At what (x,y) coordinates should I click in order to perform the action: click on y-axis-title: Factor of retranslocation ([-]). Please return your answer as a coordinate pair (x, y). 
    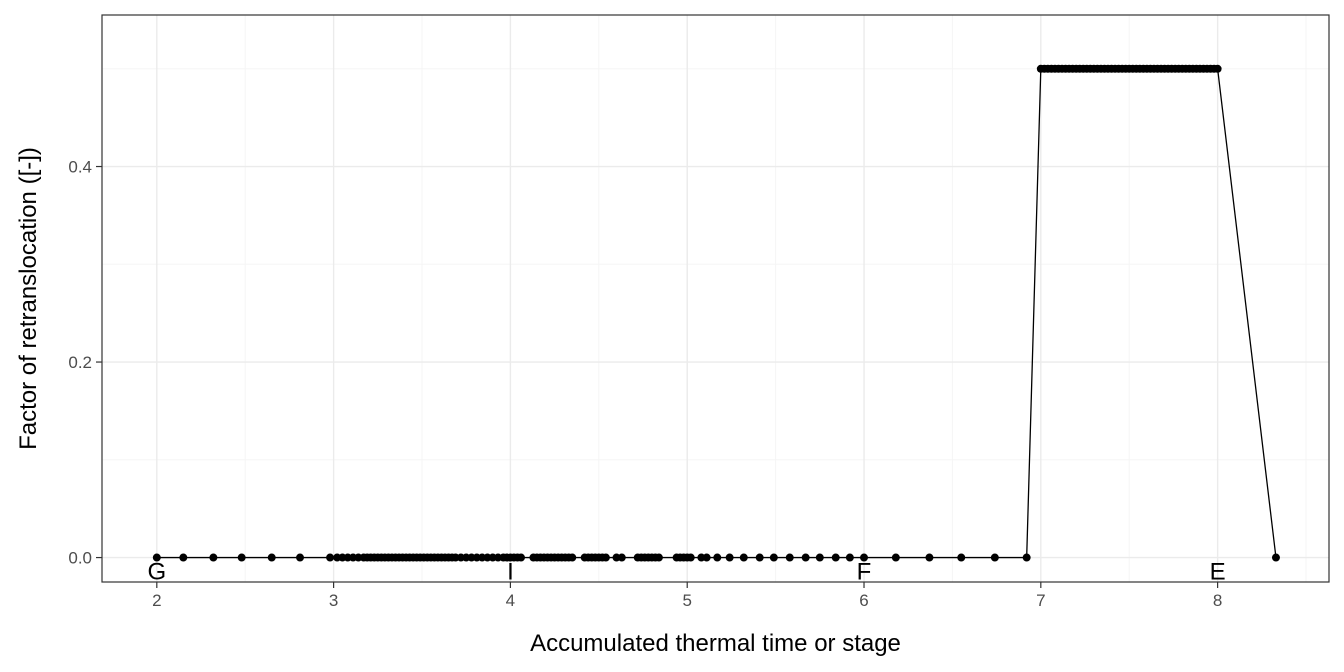
    Looking at the image, I should click on (28, 298).